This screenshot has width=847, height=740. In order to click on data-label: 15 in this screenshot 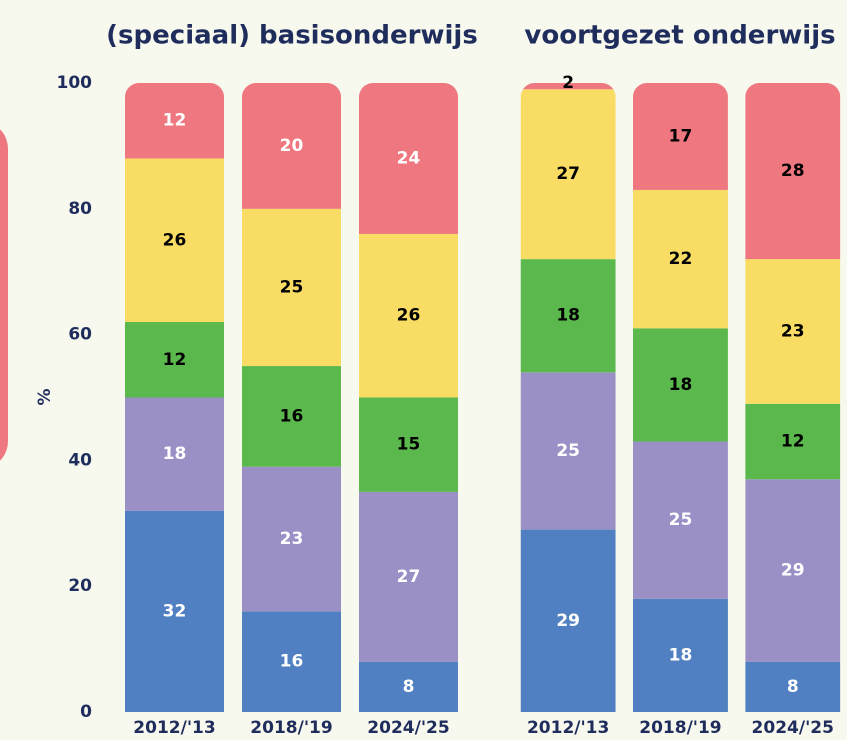, I will do `click(409, 445)`.